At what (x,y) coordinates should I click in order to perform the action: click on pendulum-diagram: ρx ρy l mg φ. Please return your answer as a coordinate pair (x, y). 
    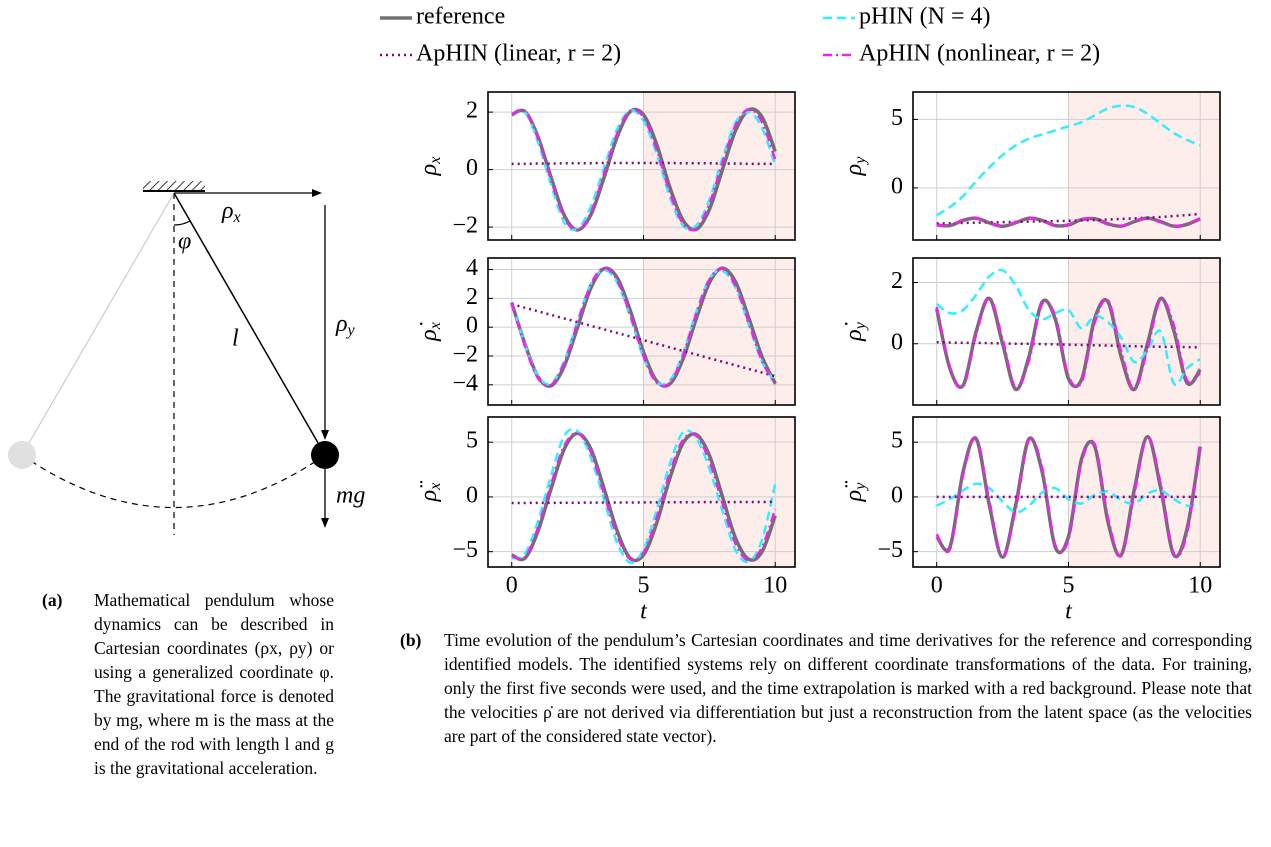
    Looking at the image, I should click on (186, 358).